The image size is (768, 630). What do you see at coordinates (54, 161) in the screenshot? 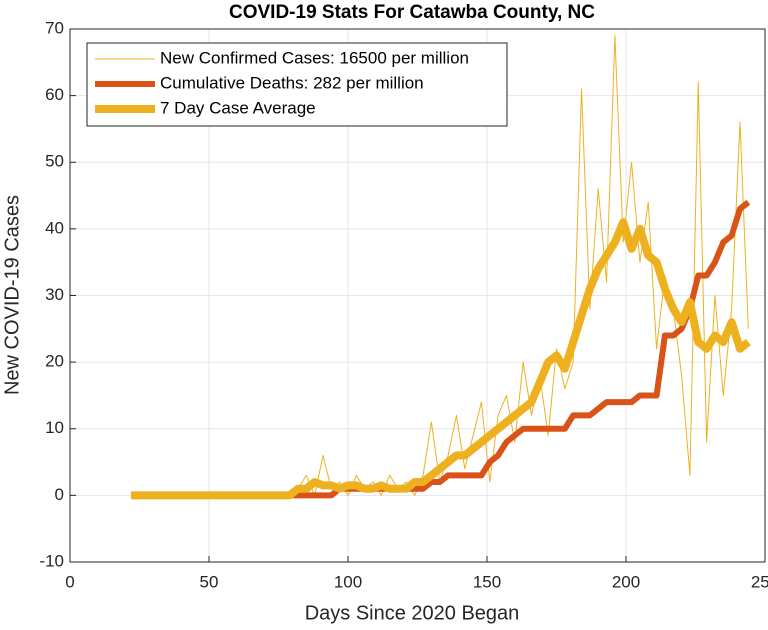
I see `y-tick-label: 50` at bounding box center [54, 161].